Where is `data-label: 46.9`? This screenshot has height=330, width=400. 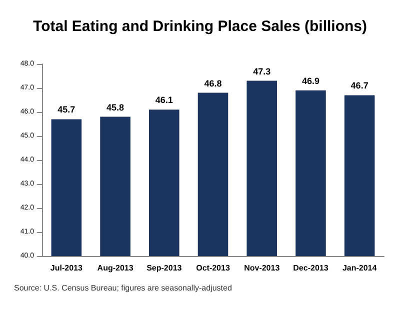
data-label: 46.9 is located at coordinates (311, 81).